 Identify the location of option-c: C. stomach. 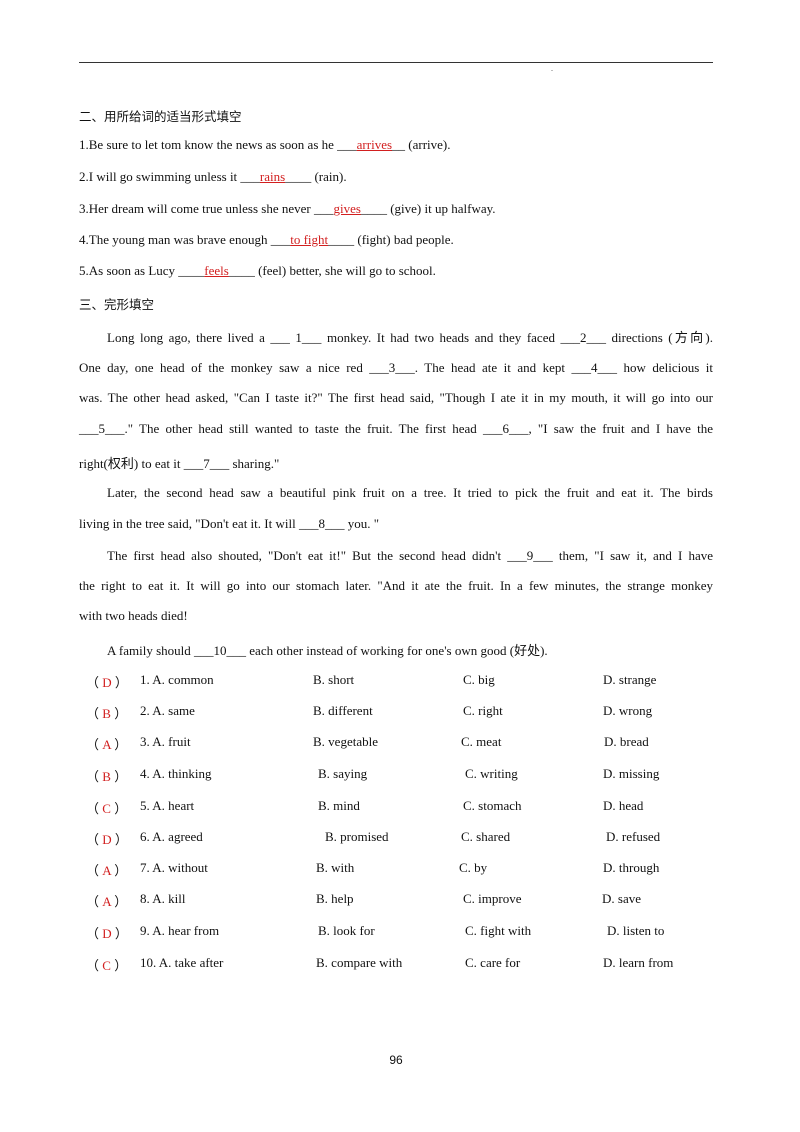
(492, 805).